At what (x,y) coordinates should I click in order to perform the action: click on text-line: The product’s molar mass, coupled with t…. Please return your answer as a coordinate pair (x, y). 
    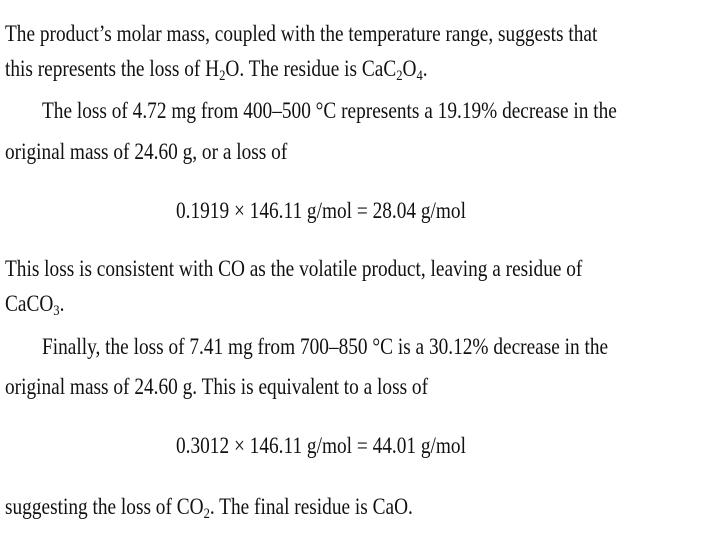
    Looking at the image, I should click on (301, 34).